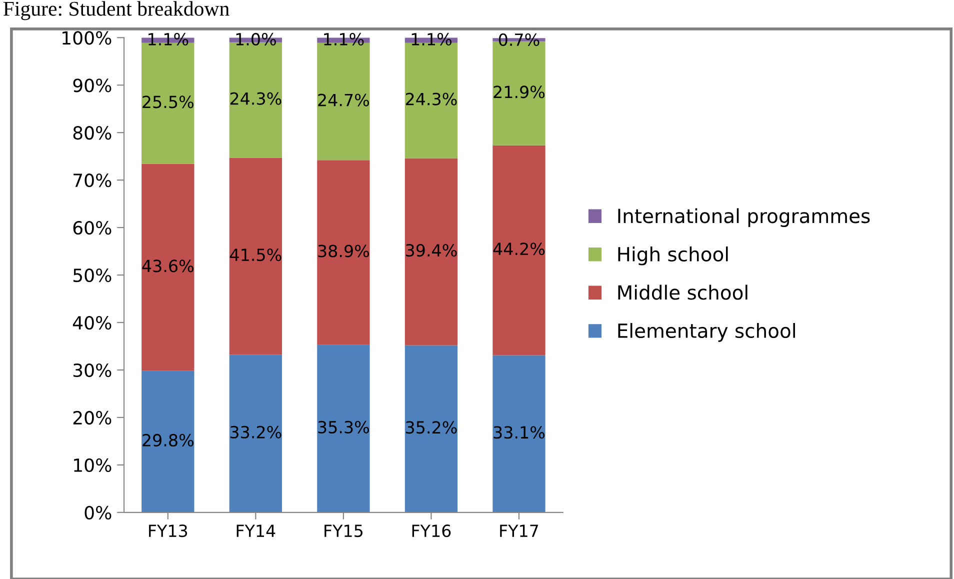 The width and height of the screenshot is (954, 579). Describe the element at coordinates (92, 370) in the screenshot. I see `y-tick-label: 30%` at that location.